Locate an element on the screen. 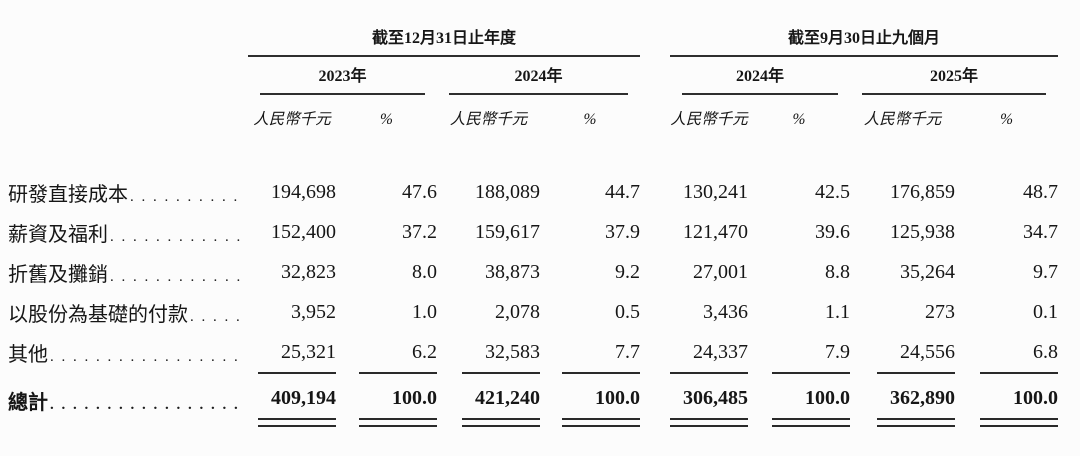 Image resolution: width=1080 pixels, height=456 pixels. row-label-text: 其他 is located at coordinates (28, 354).